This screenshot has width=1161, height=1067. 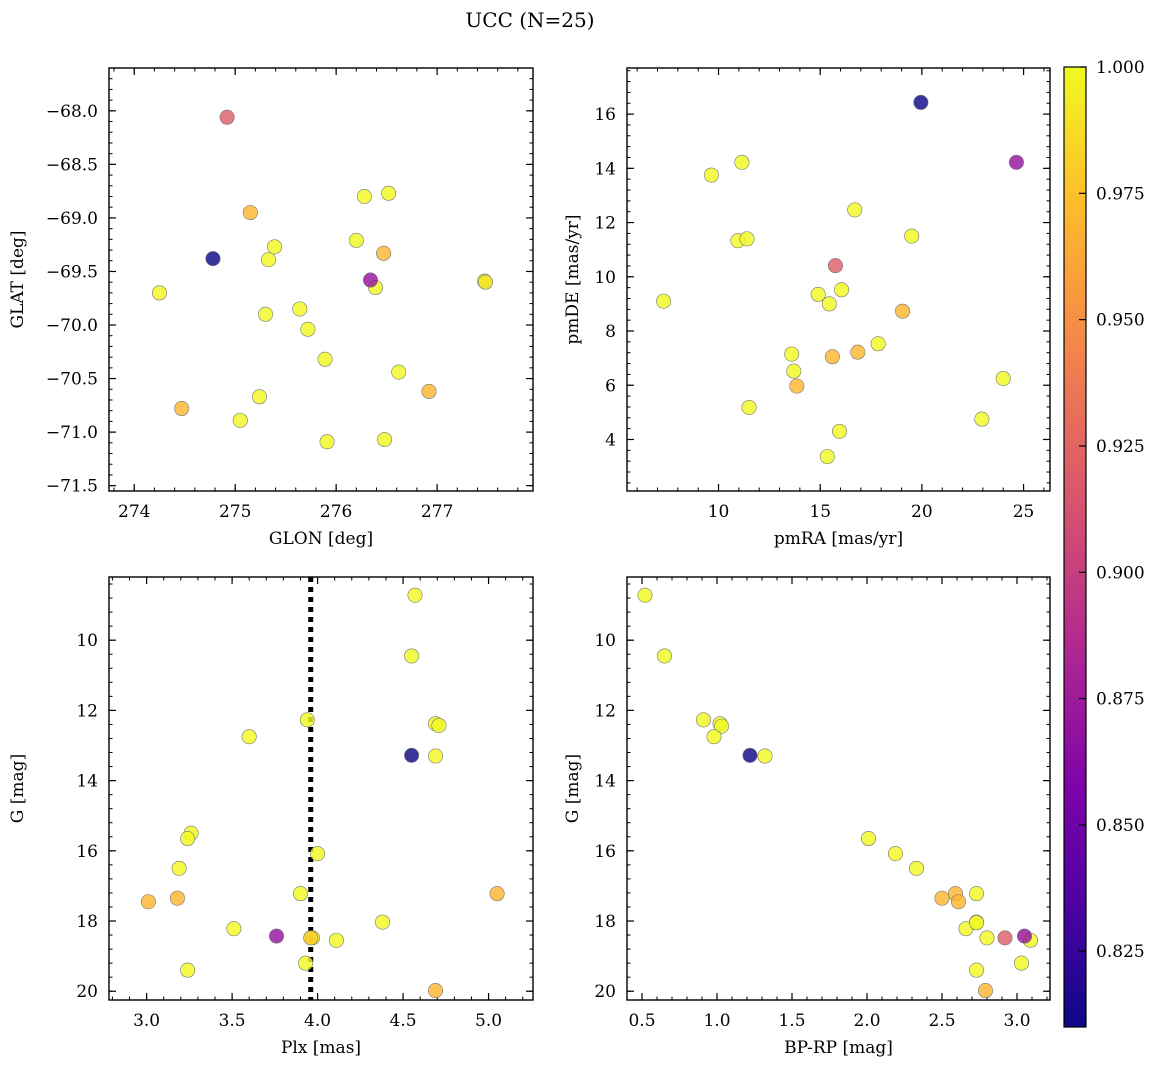 I want to click on y-tick-label: −70.5, so click(x=72, y=380).